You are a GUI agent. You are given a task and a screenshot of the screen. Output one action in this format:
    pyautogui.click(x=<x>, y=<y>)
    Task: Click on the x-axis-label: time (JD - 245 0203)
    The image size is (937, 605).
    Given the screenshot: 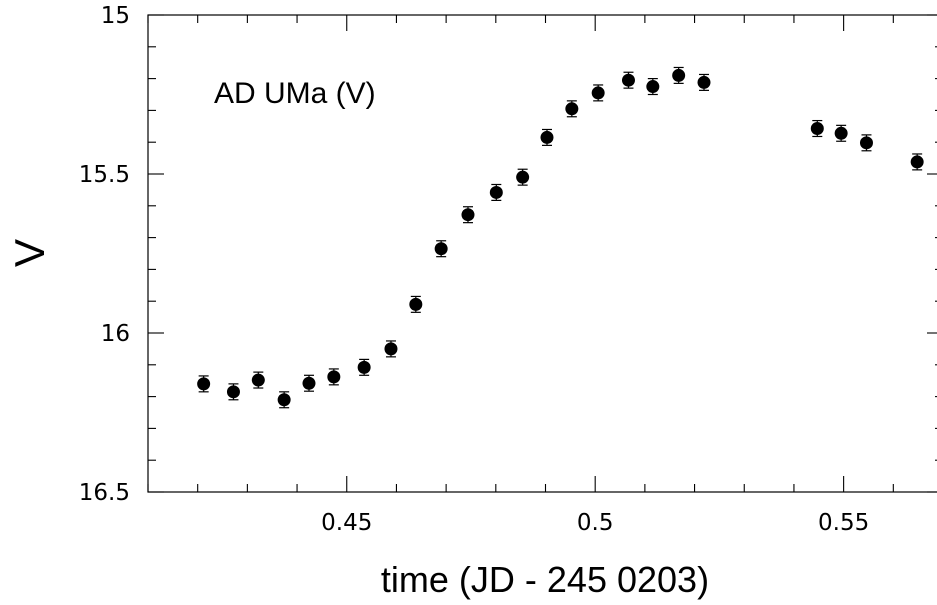 What is the action you would take?
    pyautogui.click(x=545, y=579)
    